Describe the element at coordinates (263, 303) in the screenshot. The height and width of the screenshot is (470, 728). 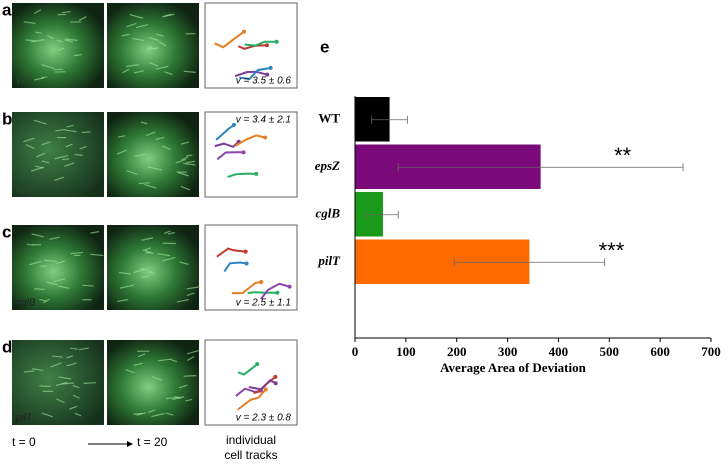
I see `velocity: v = 2.5 ± 1.1` at that location.